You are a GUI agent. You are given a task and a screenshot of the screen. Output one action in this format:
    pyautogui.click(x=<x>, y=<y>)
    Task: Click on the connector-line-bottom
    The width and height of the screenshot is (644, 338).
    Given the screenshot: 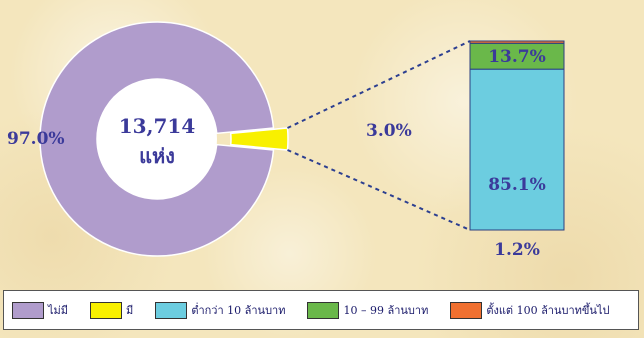 What is the action you would take?
    pyautogui.click(x=379, y=190)
    